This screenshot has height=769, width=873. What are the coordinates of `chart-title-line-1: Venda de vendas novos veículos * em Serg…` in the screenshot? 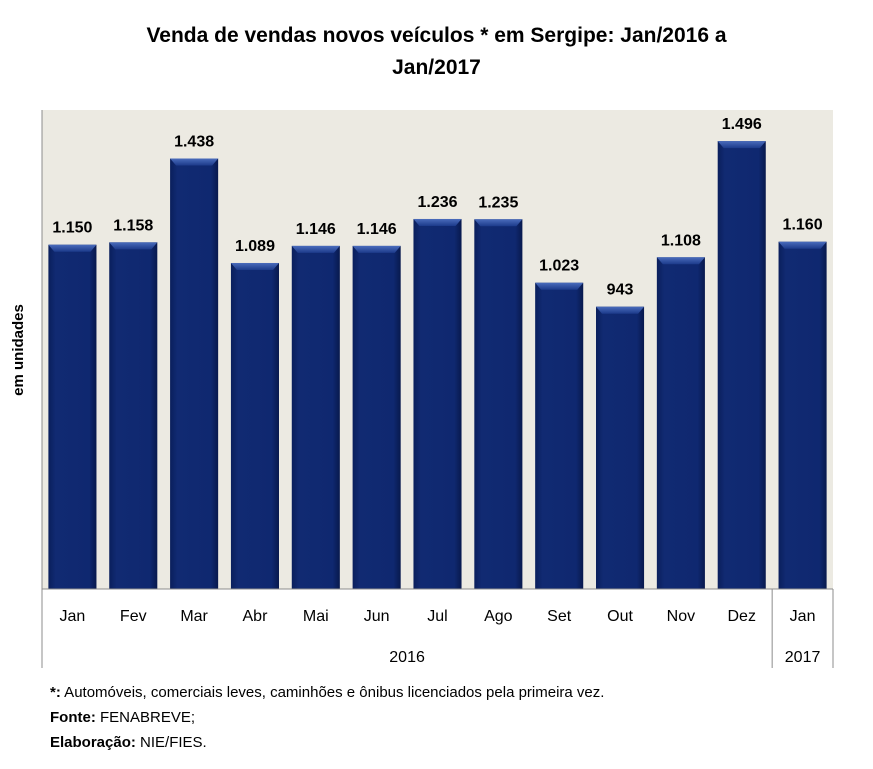 It's located at (436, 35).